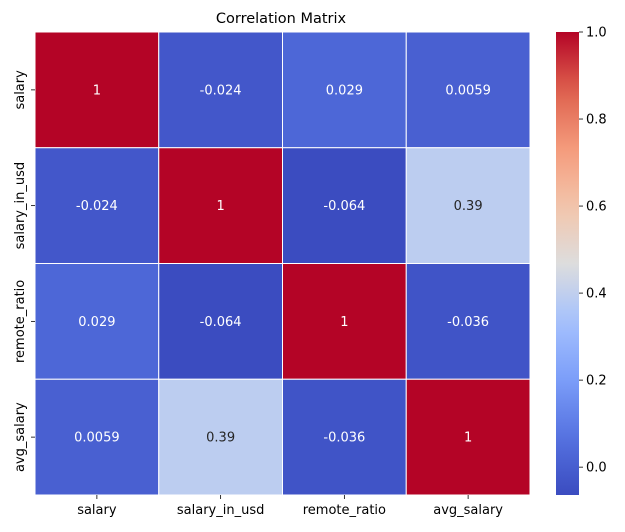 This screenshot has width=625, height=532. I want to click on colorbar-tick-label: 1.0, so click(596, 33).